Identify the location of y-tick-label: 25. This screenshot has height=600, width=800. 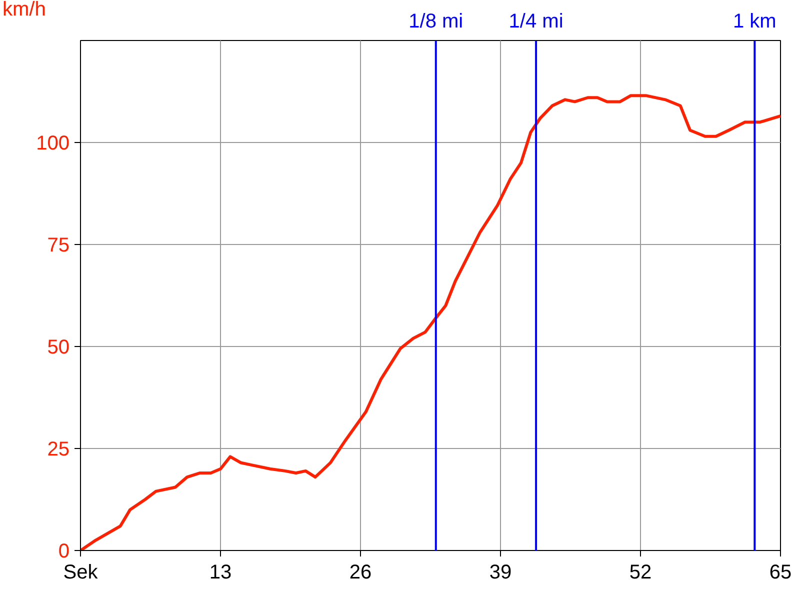
(58, 449).